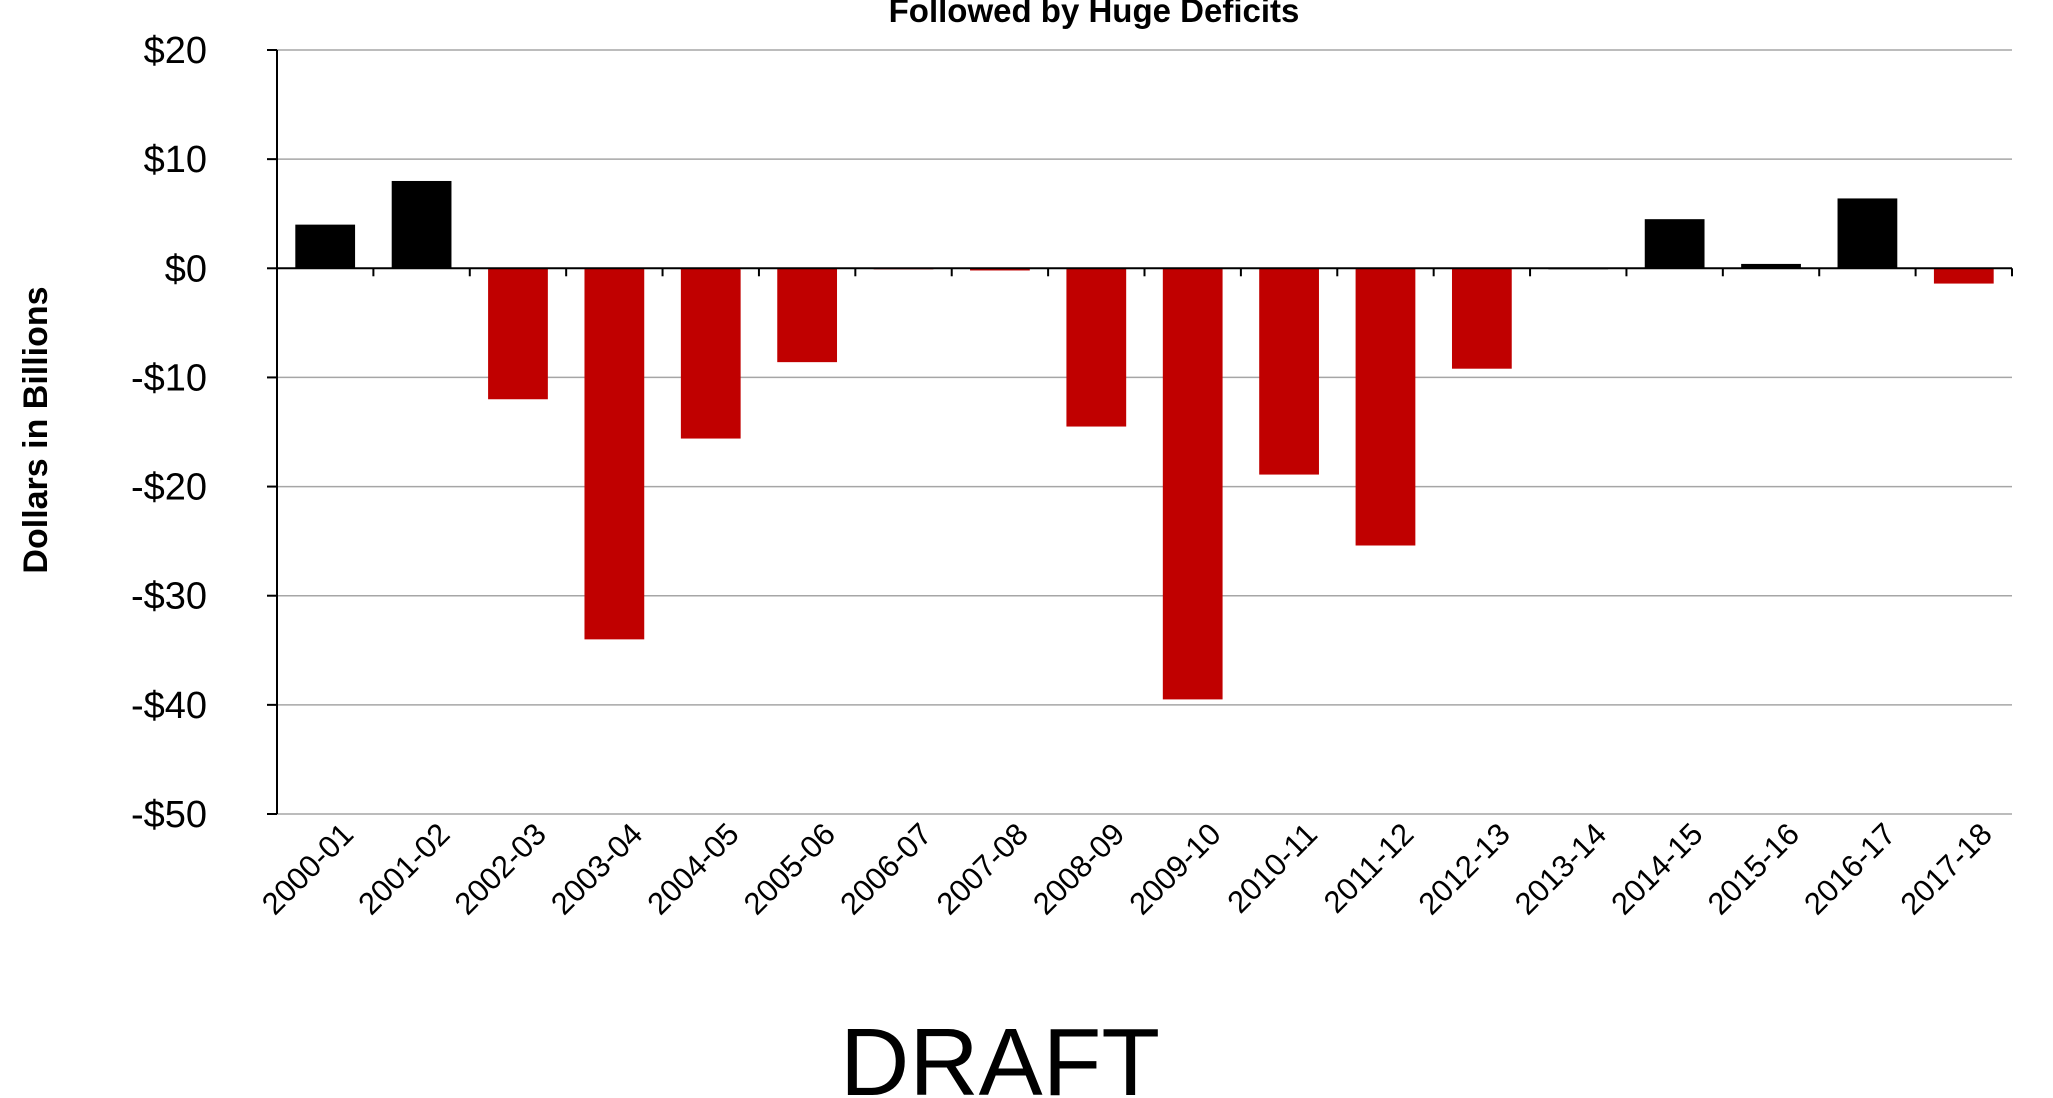 The height and width of the screenshot is (1098, 2053). I want to click on x-tick-label: 2002-03, so click(500, 868).